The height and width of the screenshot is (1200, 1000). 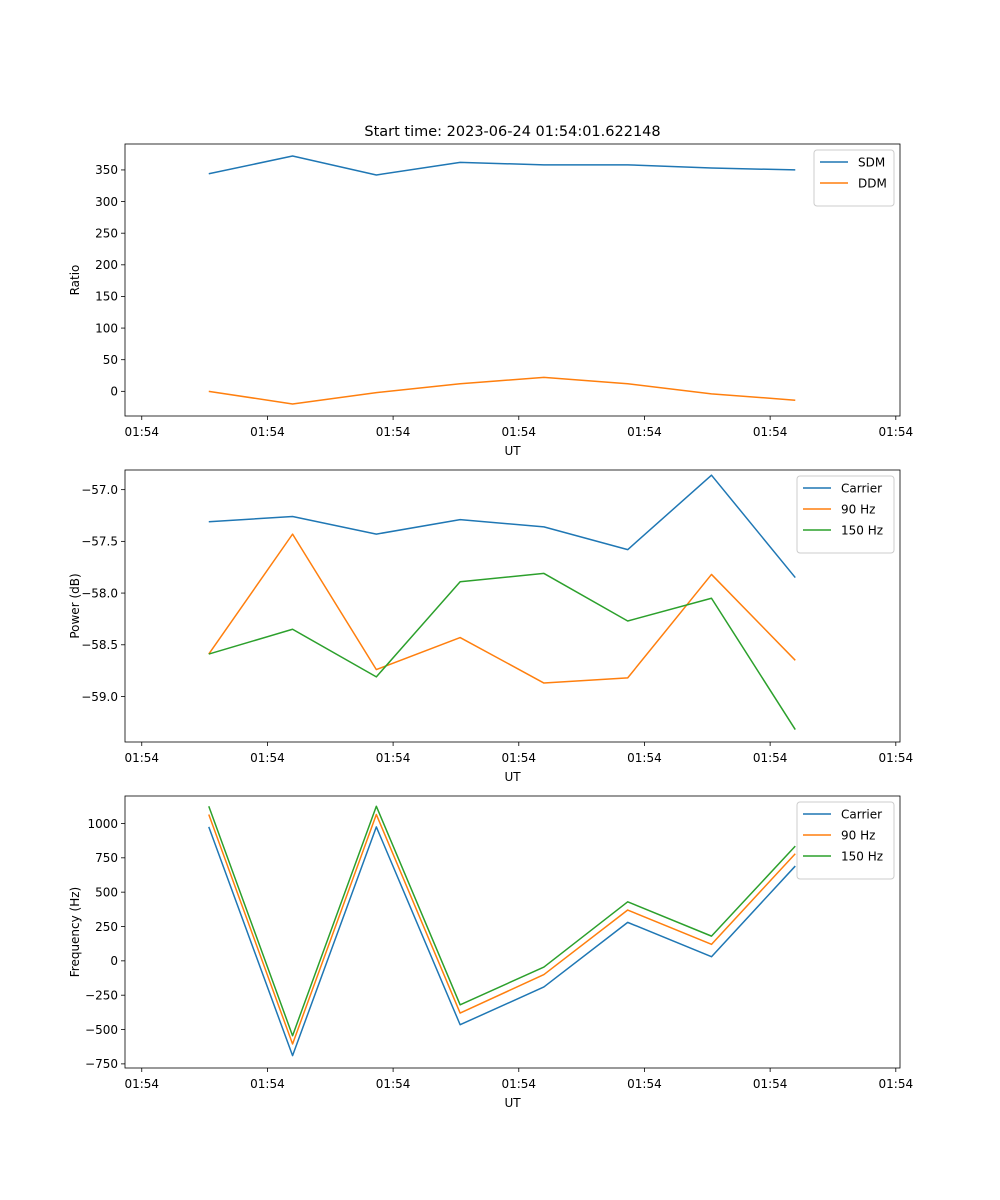 What do you see at coordinates (101, 995) in the screenshot?
I see `y-tick-label: −250` at bounding box center [101, 995].